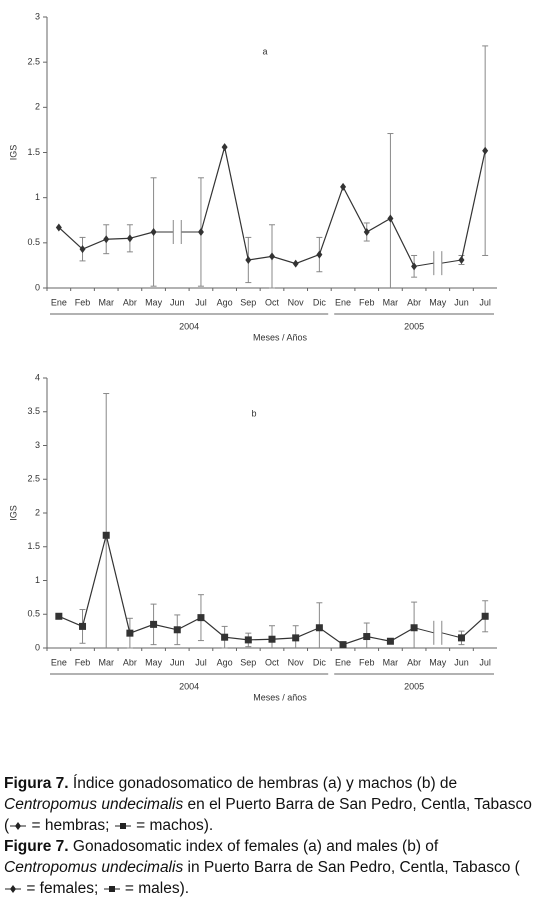 The height and width of the screenshot is (910, 537). What do you see at coordinates (253, 413) in the screenshot?
I see `annotation: b` at bounding box center [253, 413].